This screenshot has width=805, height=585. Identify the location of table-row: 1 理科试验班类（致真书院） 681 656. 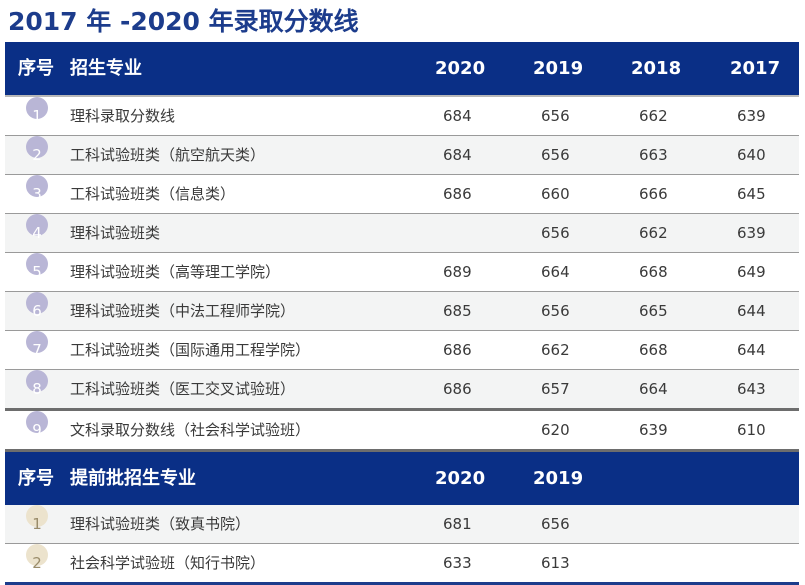
(402, 524).